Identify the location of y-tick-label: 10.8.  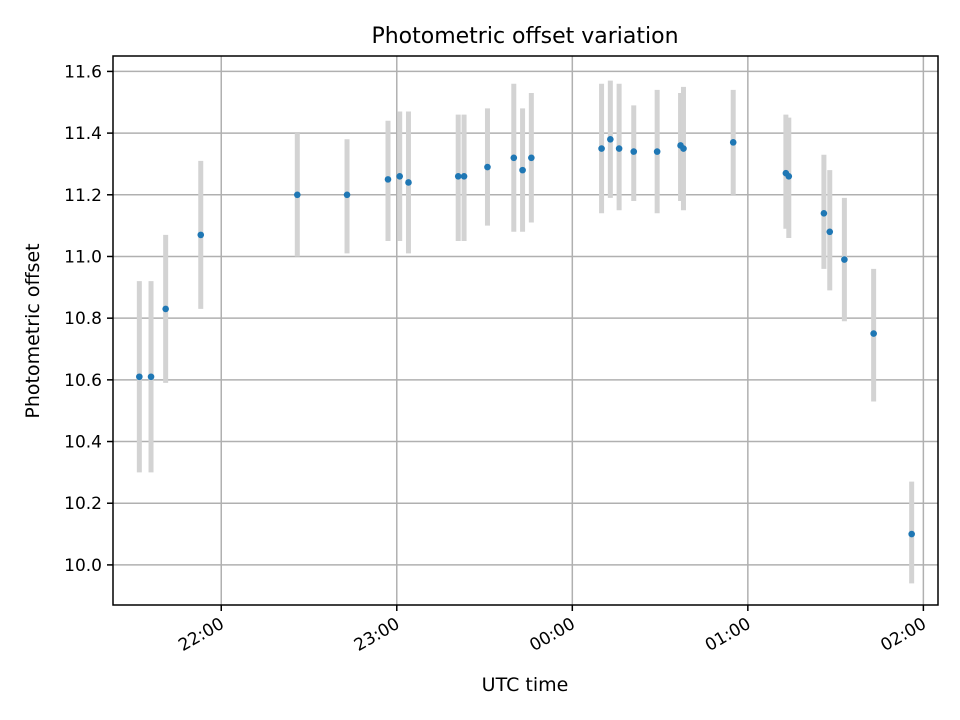
(83, 319).